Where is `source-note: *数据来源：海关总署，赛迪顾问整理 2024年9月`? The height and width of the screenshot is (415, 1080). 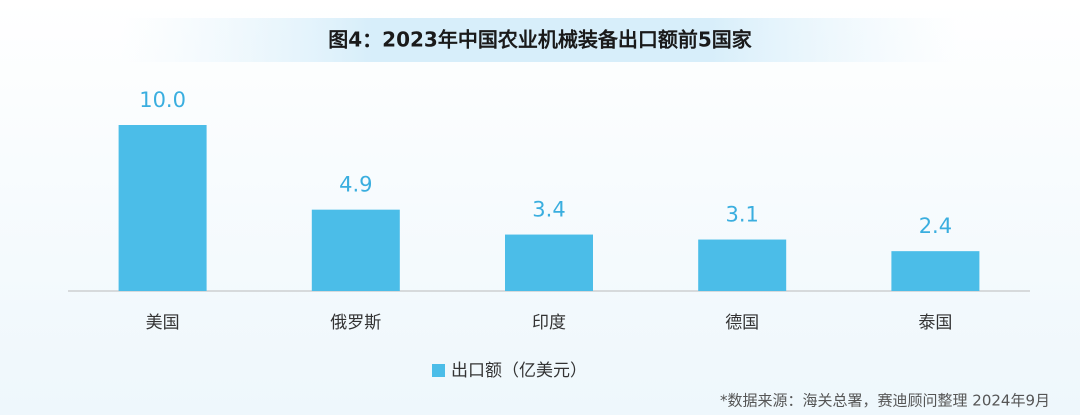
source-note: *数据来源：海关总署，赛迪顾问整理 2024年9月 is located at coordinates (885, 401).